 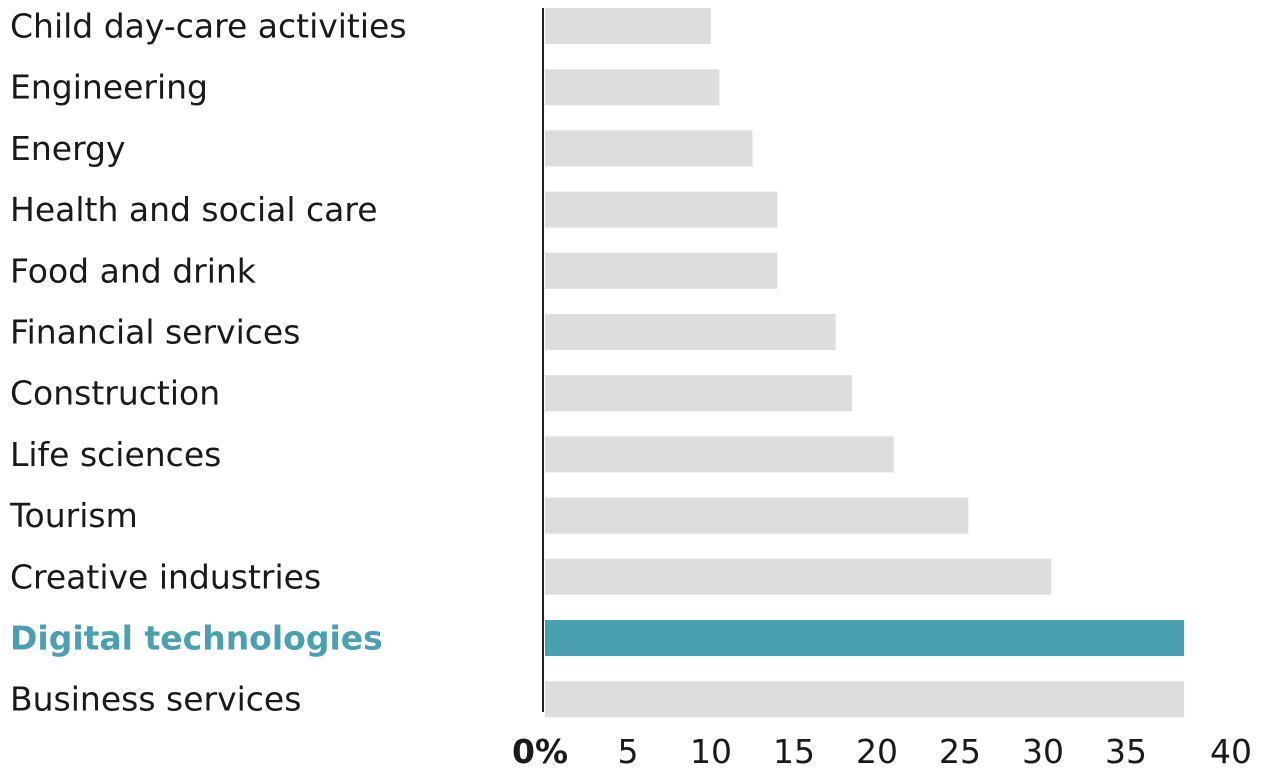 What do you see at coordinates (877, 751) in the screenshot?
I see `x-tick-label-20: 20` at bounding box center [877, 751].